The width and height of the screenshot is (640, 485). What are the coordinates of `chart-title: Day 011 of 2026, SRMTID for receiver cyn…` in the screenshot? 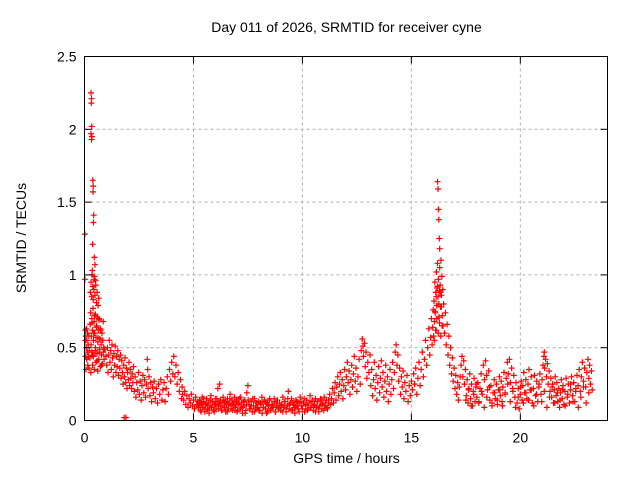 It's located at (346, 27).